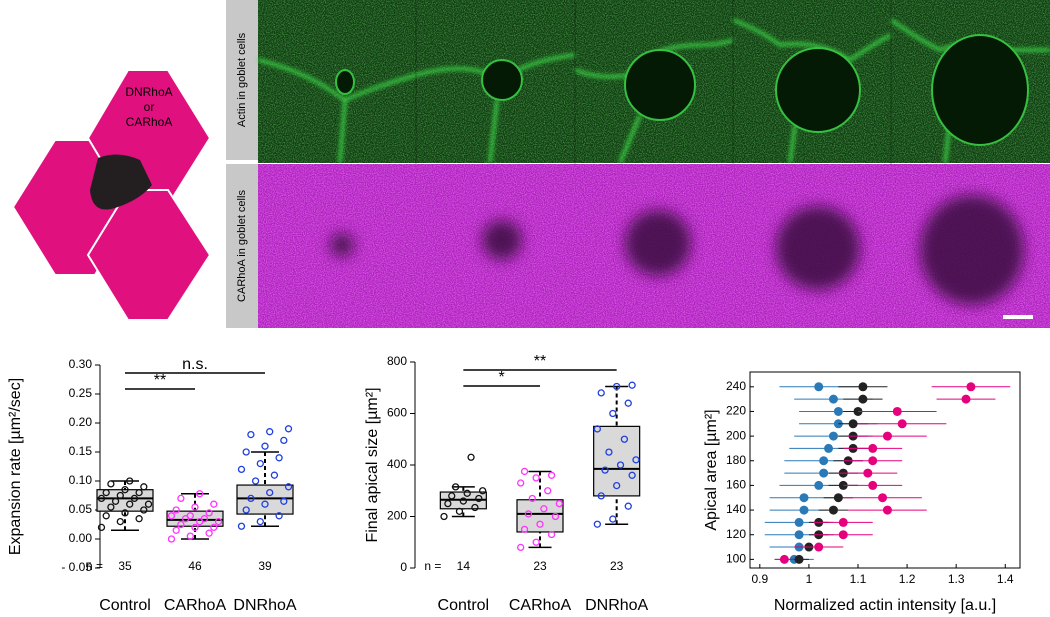 This screenshot has width=1050, height=617. Describe the element at coordinates (464, 605) in the screenshot. I see `x-tick-label: Control` at that location.